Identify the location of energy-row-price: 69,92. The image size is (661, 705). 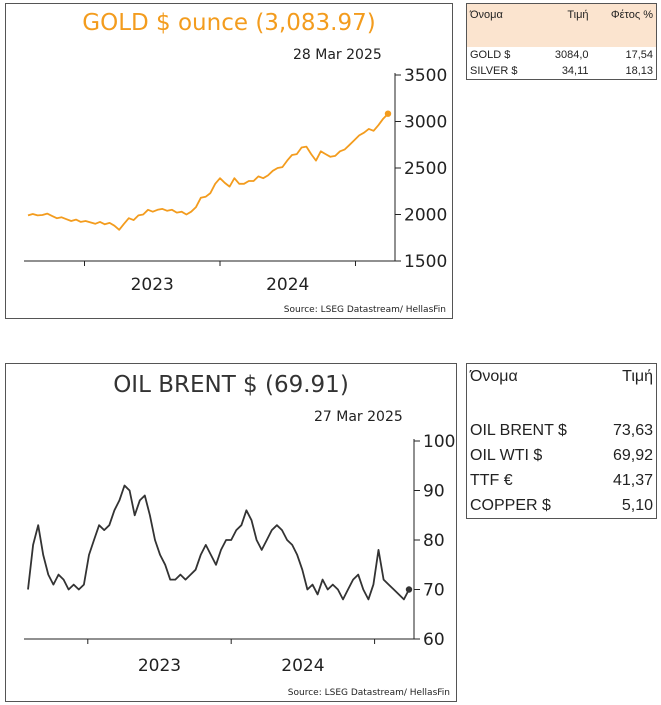
(632, 455).